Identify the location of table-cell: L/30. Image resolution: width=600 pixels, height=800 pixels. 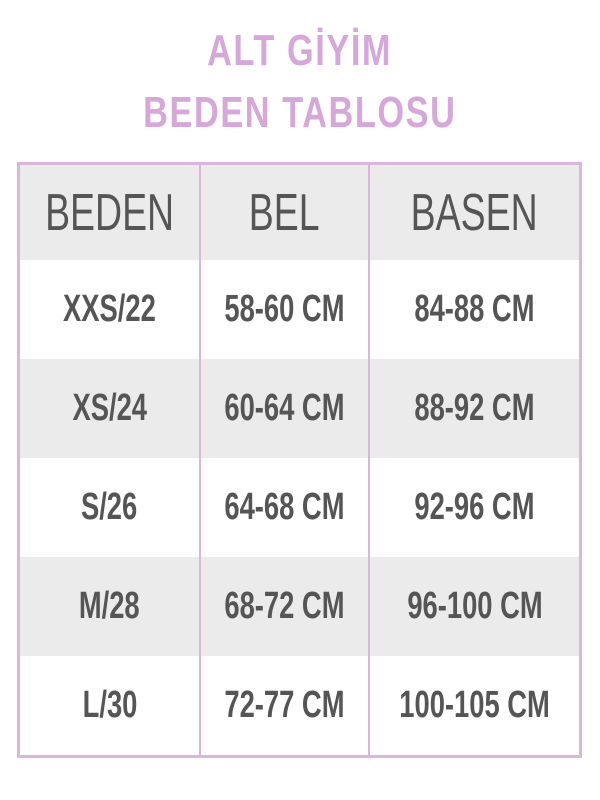
(109, 706).